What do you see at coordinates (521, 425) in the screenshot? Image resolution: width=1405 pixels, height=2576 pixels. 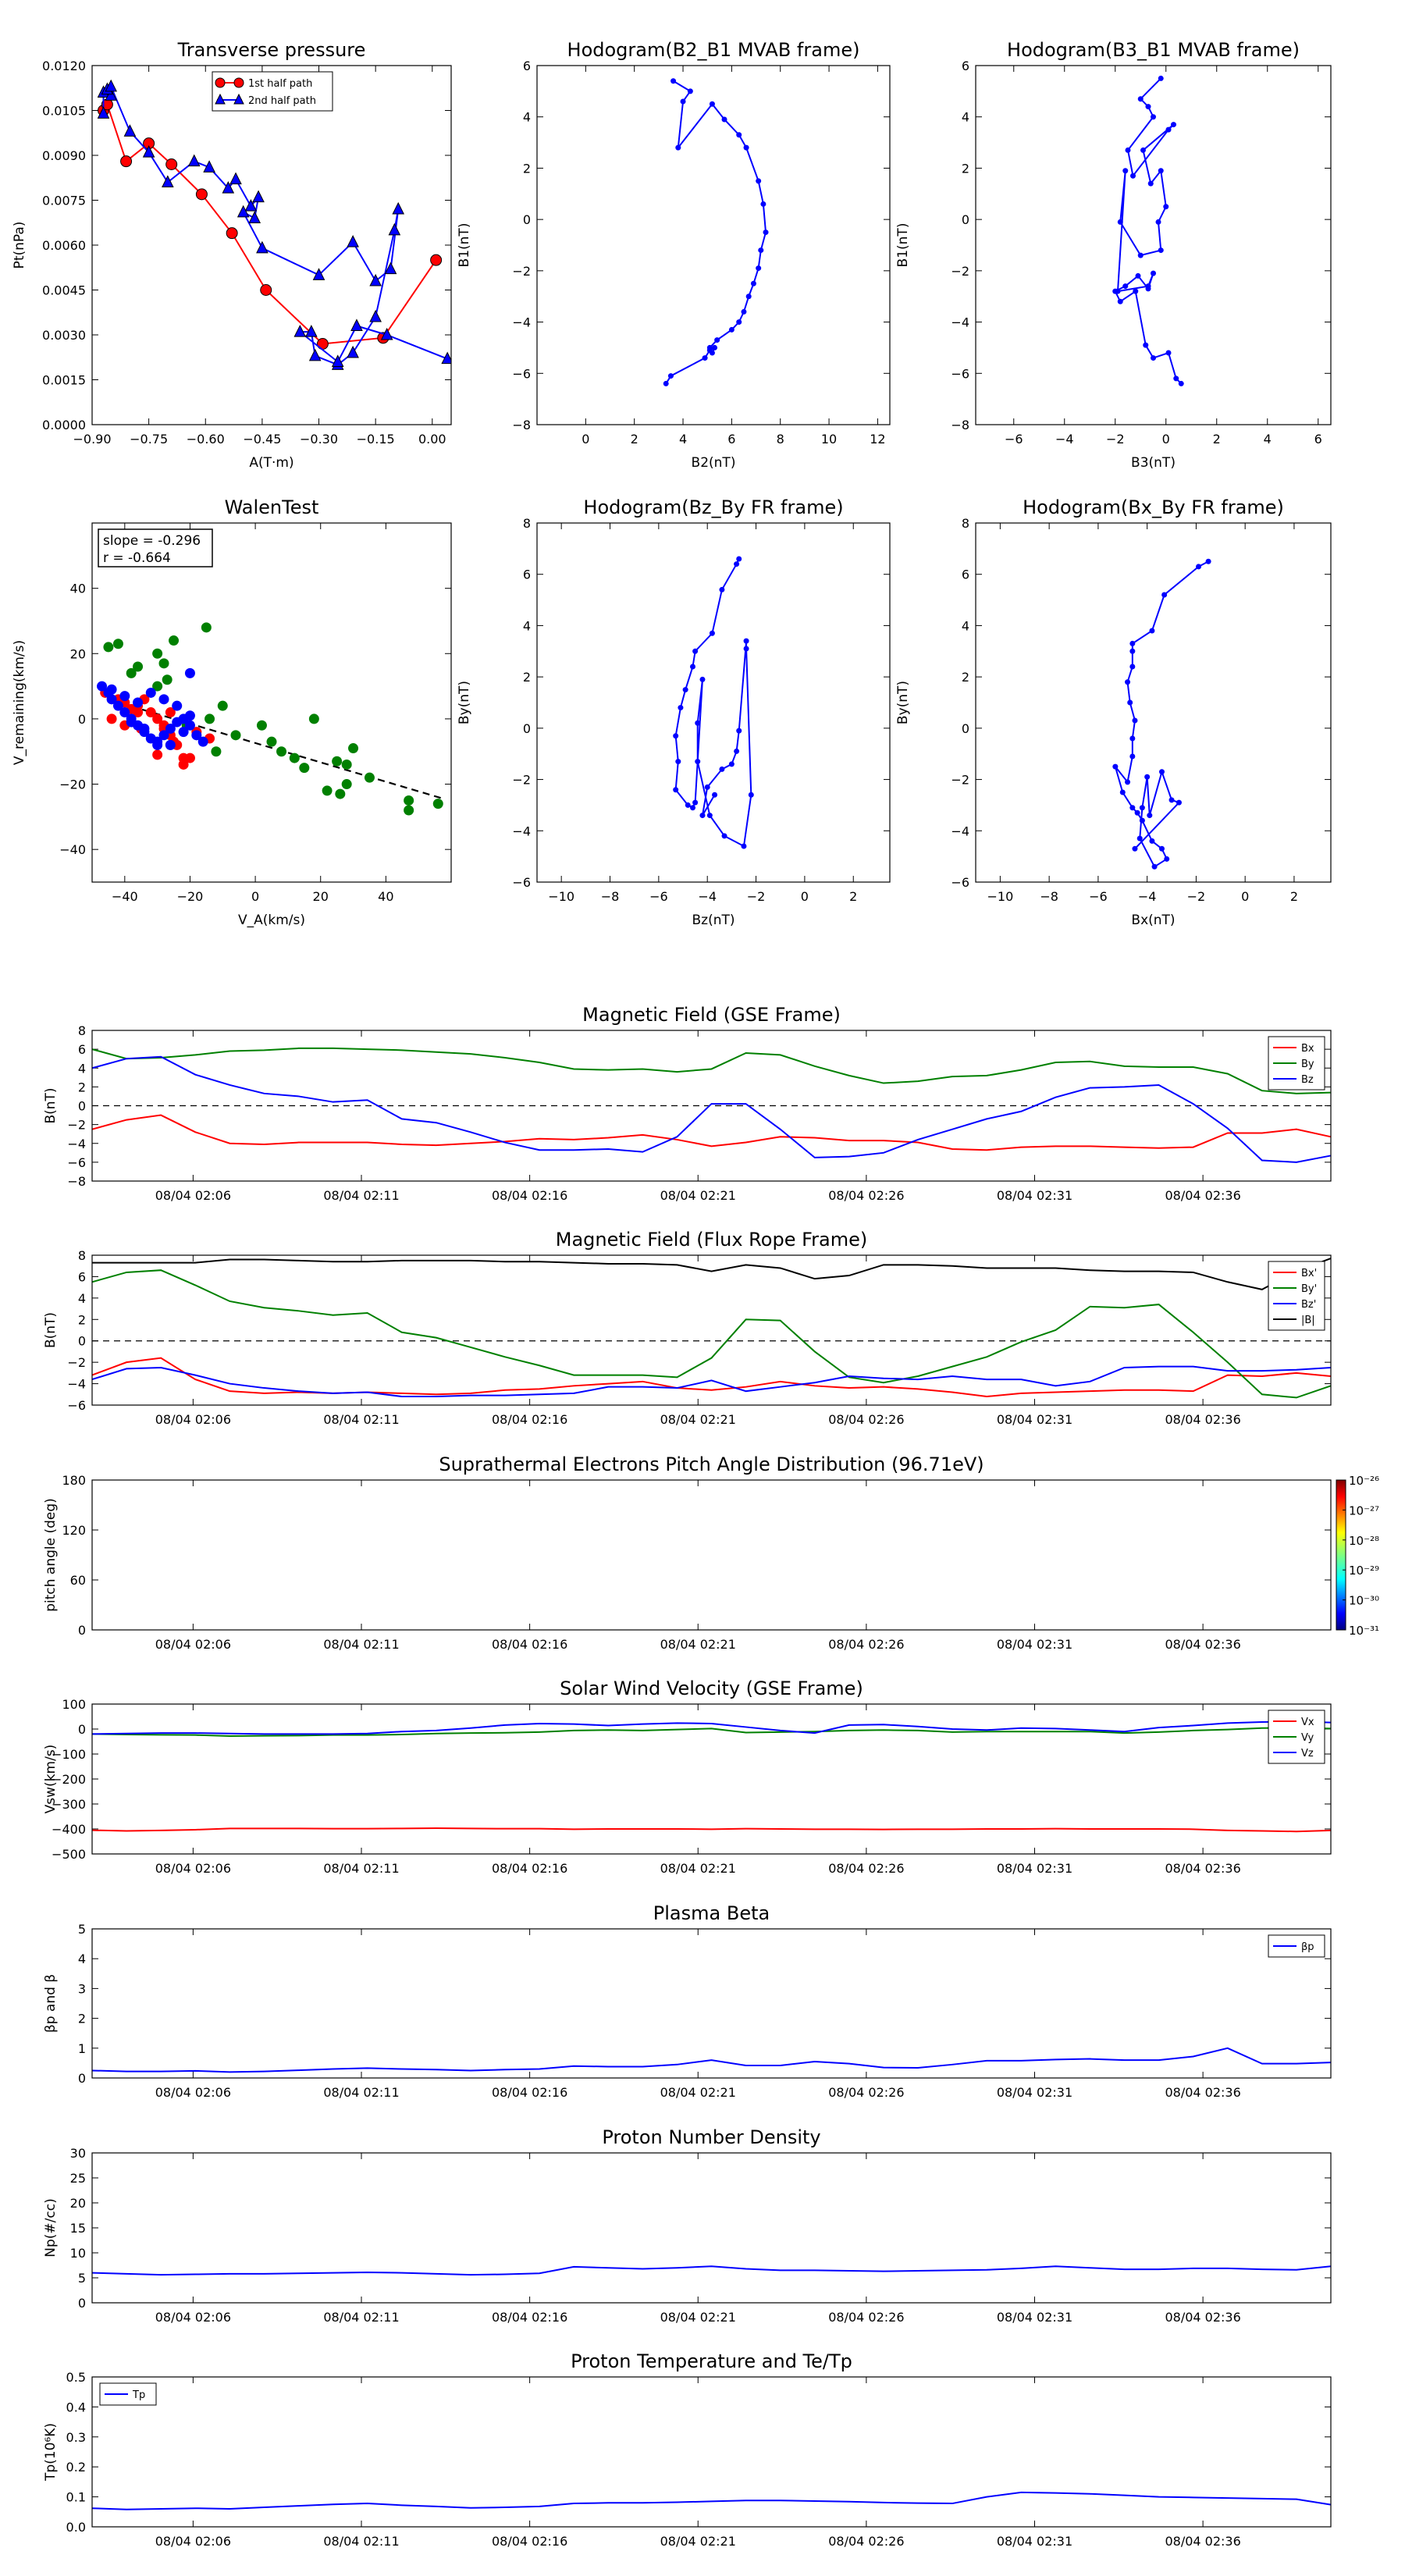 I see `hodogram-b2-b1-ytick-label: −8` at bounding box center [521, 425].